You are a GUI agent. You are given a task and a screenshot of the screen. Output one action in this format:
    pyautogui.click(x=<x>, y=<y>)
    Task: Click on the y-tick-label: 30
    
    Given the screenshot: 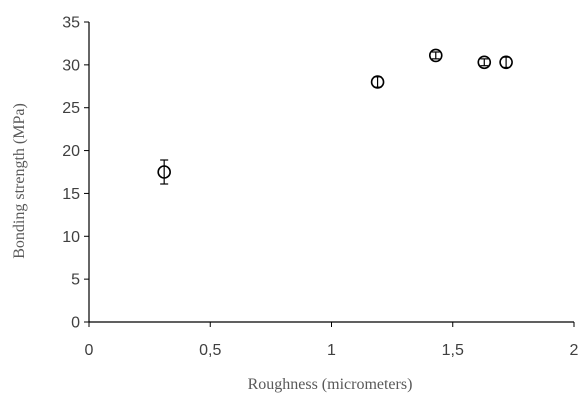 What is the action you would take?
    pyautogui.click(x=71, y=65)
    